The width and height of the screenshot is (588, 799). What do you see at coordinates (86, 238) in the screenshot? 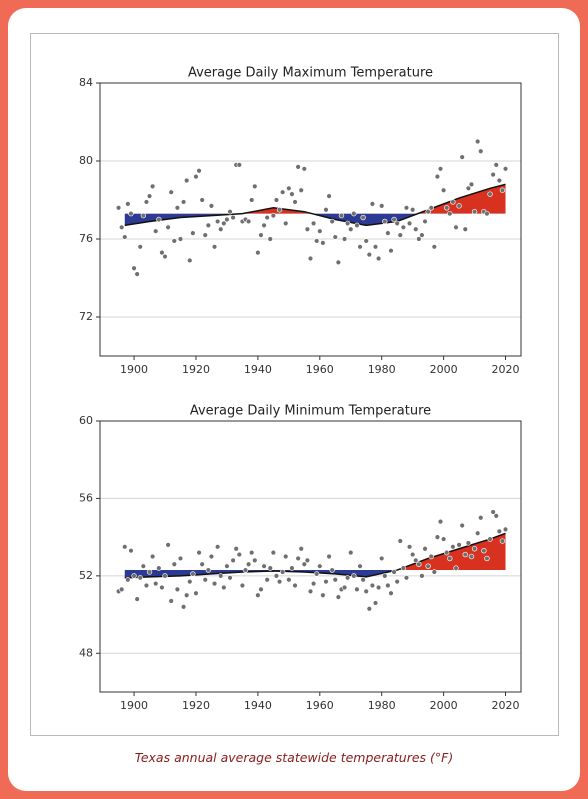
I see `y-tick-label: 76` at bounding box center [86, 238].